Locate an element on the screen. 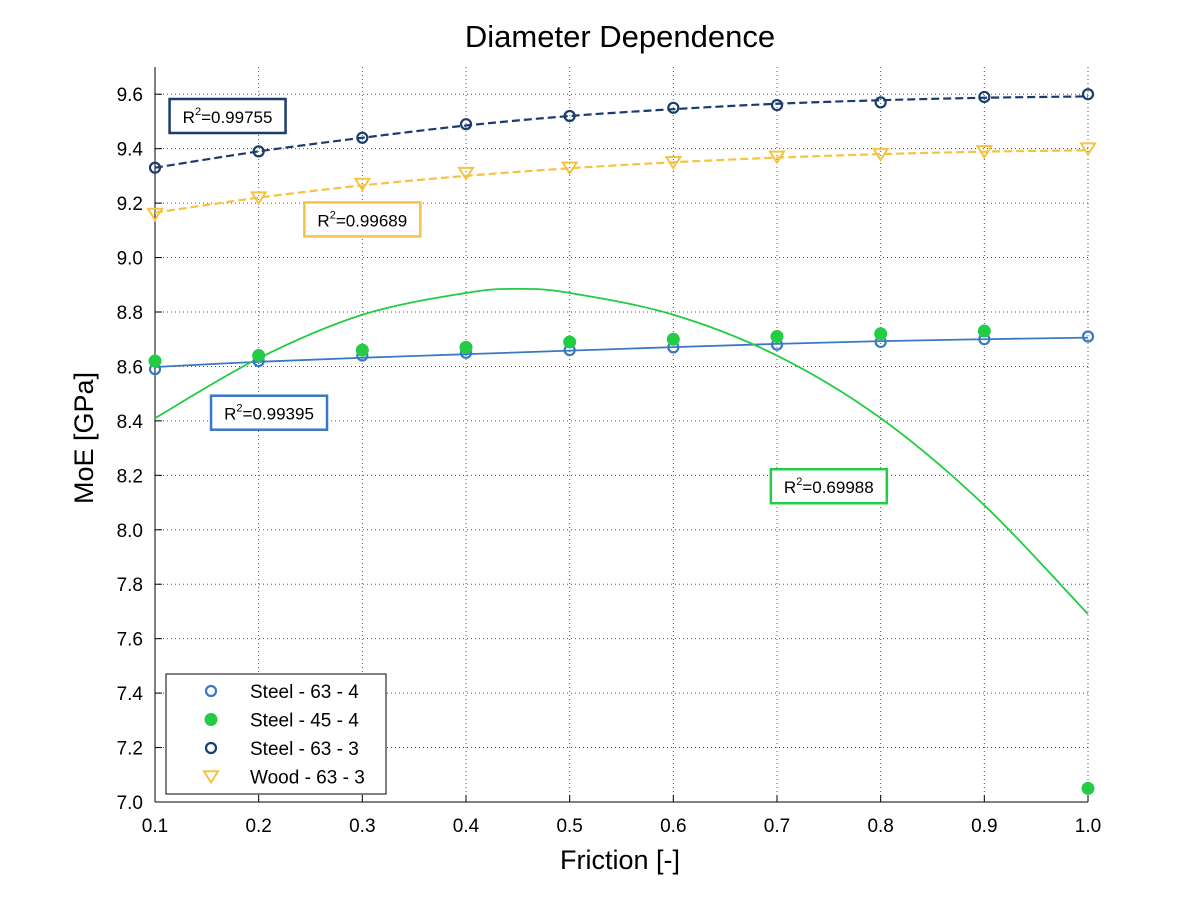 This screenshot has height=901, width=1201. legend-box is located at coordinates (276, 734).